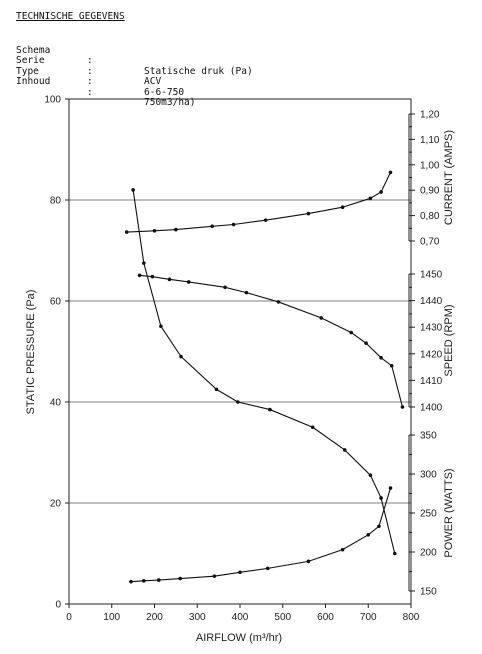  I want to click on y-tick-label: 0, so click(58, 605).